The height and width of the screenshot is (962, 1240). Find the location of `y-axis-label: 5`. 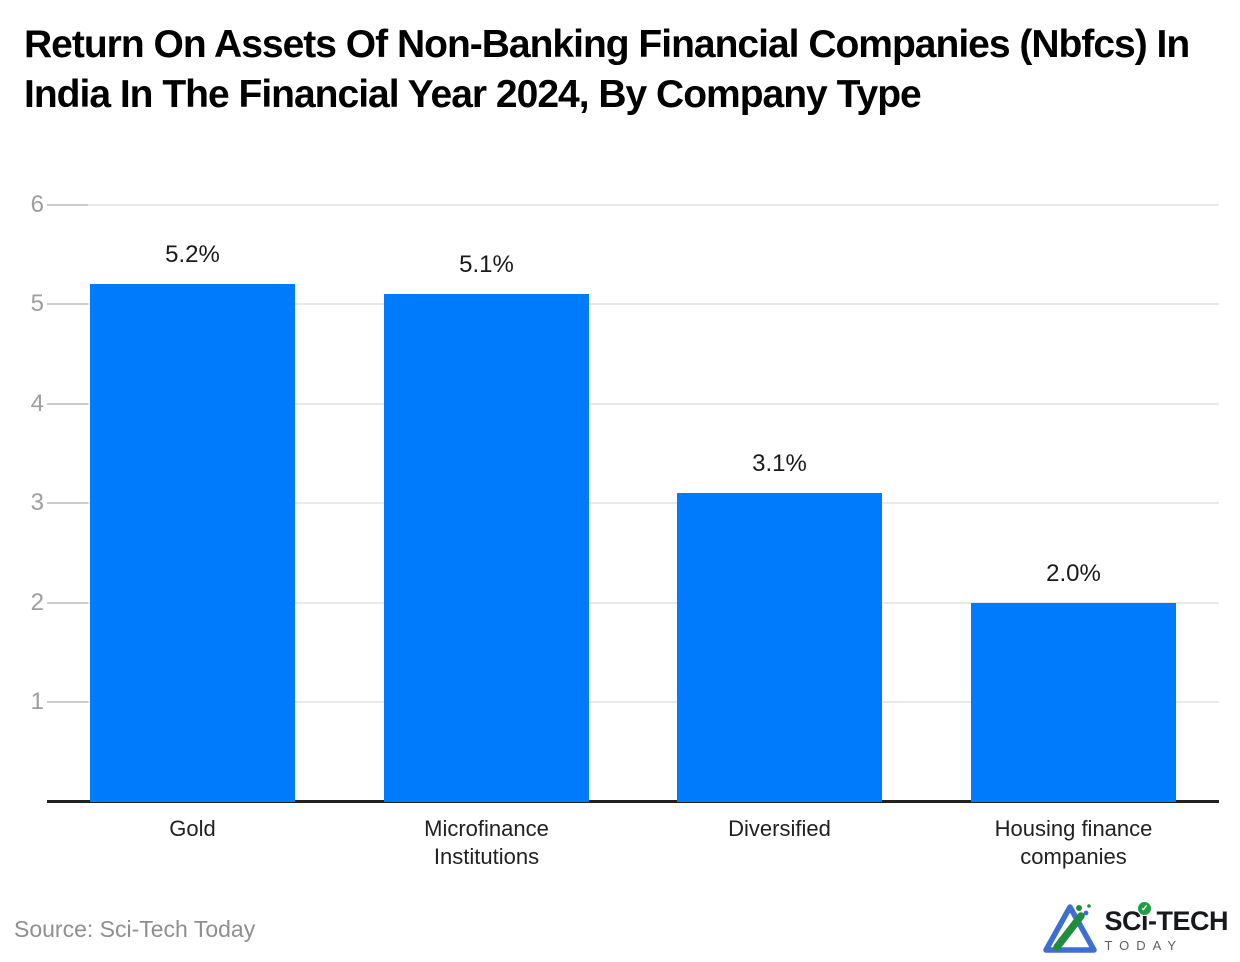

y-axis-label: 5 is located at coordinates (37, 304).